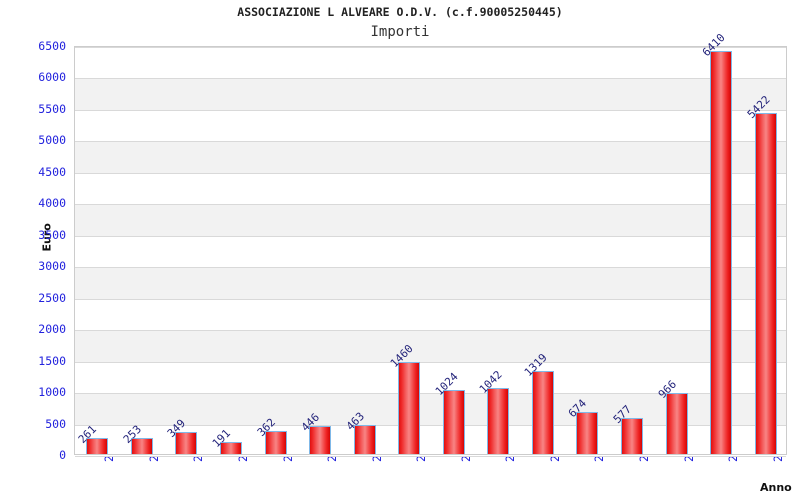  Describe the element at coordinates (52, 77) in the screenshot. I see `y-tick-label: 6000` at that location.